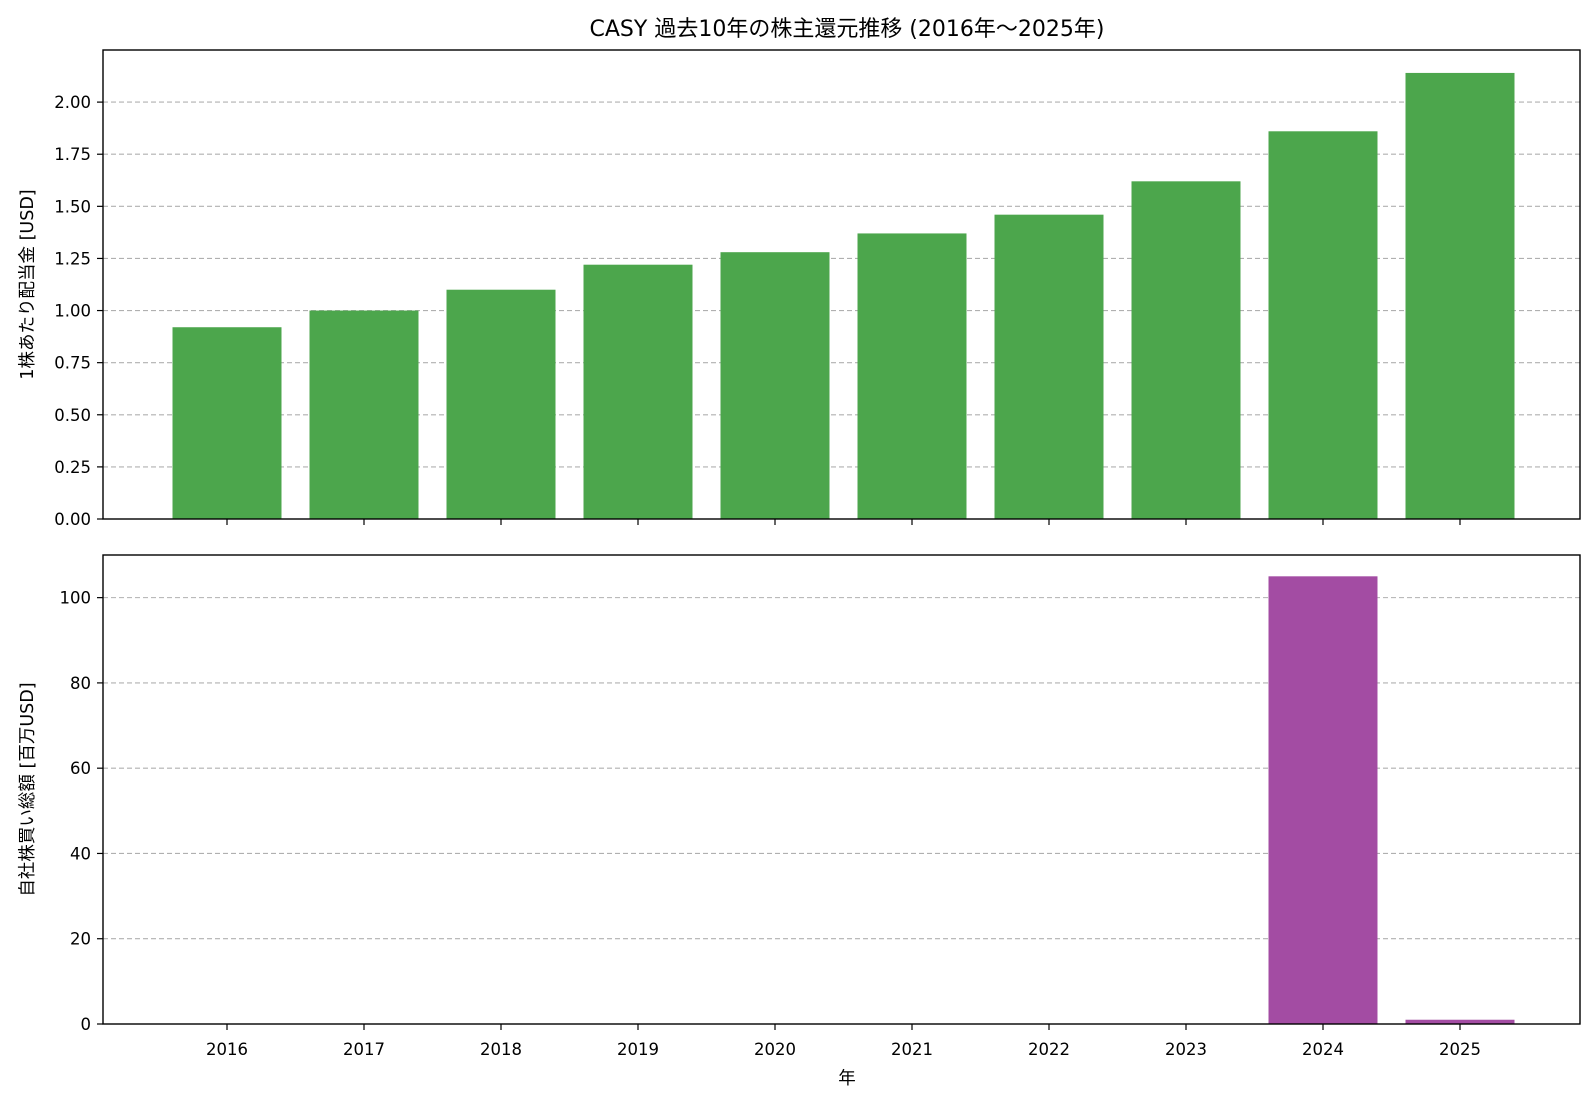  I want to click on chart-title: CASY 過去10年の株主還元推移 (2016年〜2025年), so click(847, 29).